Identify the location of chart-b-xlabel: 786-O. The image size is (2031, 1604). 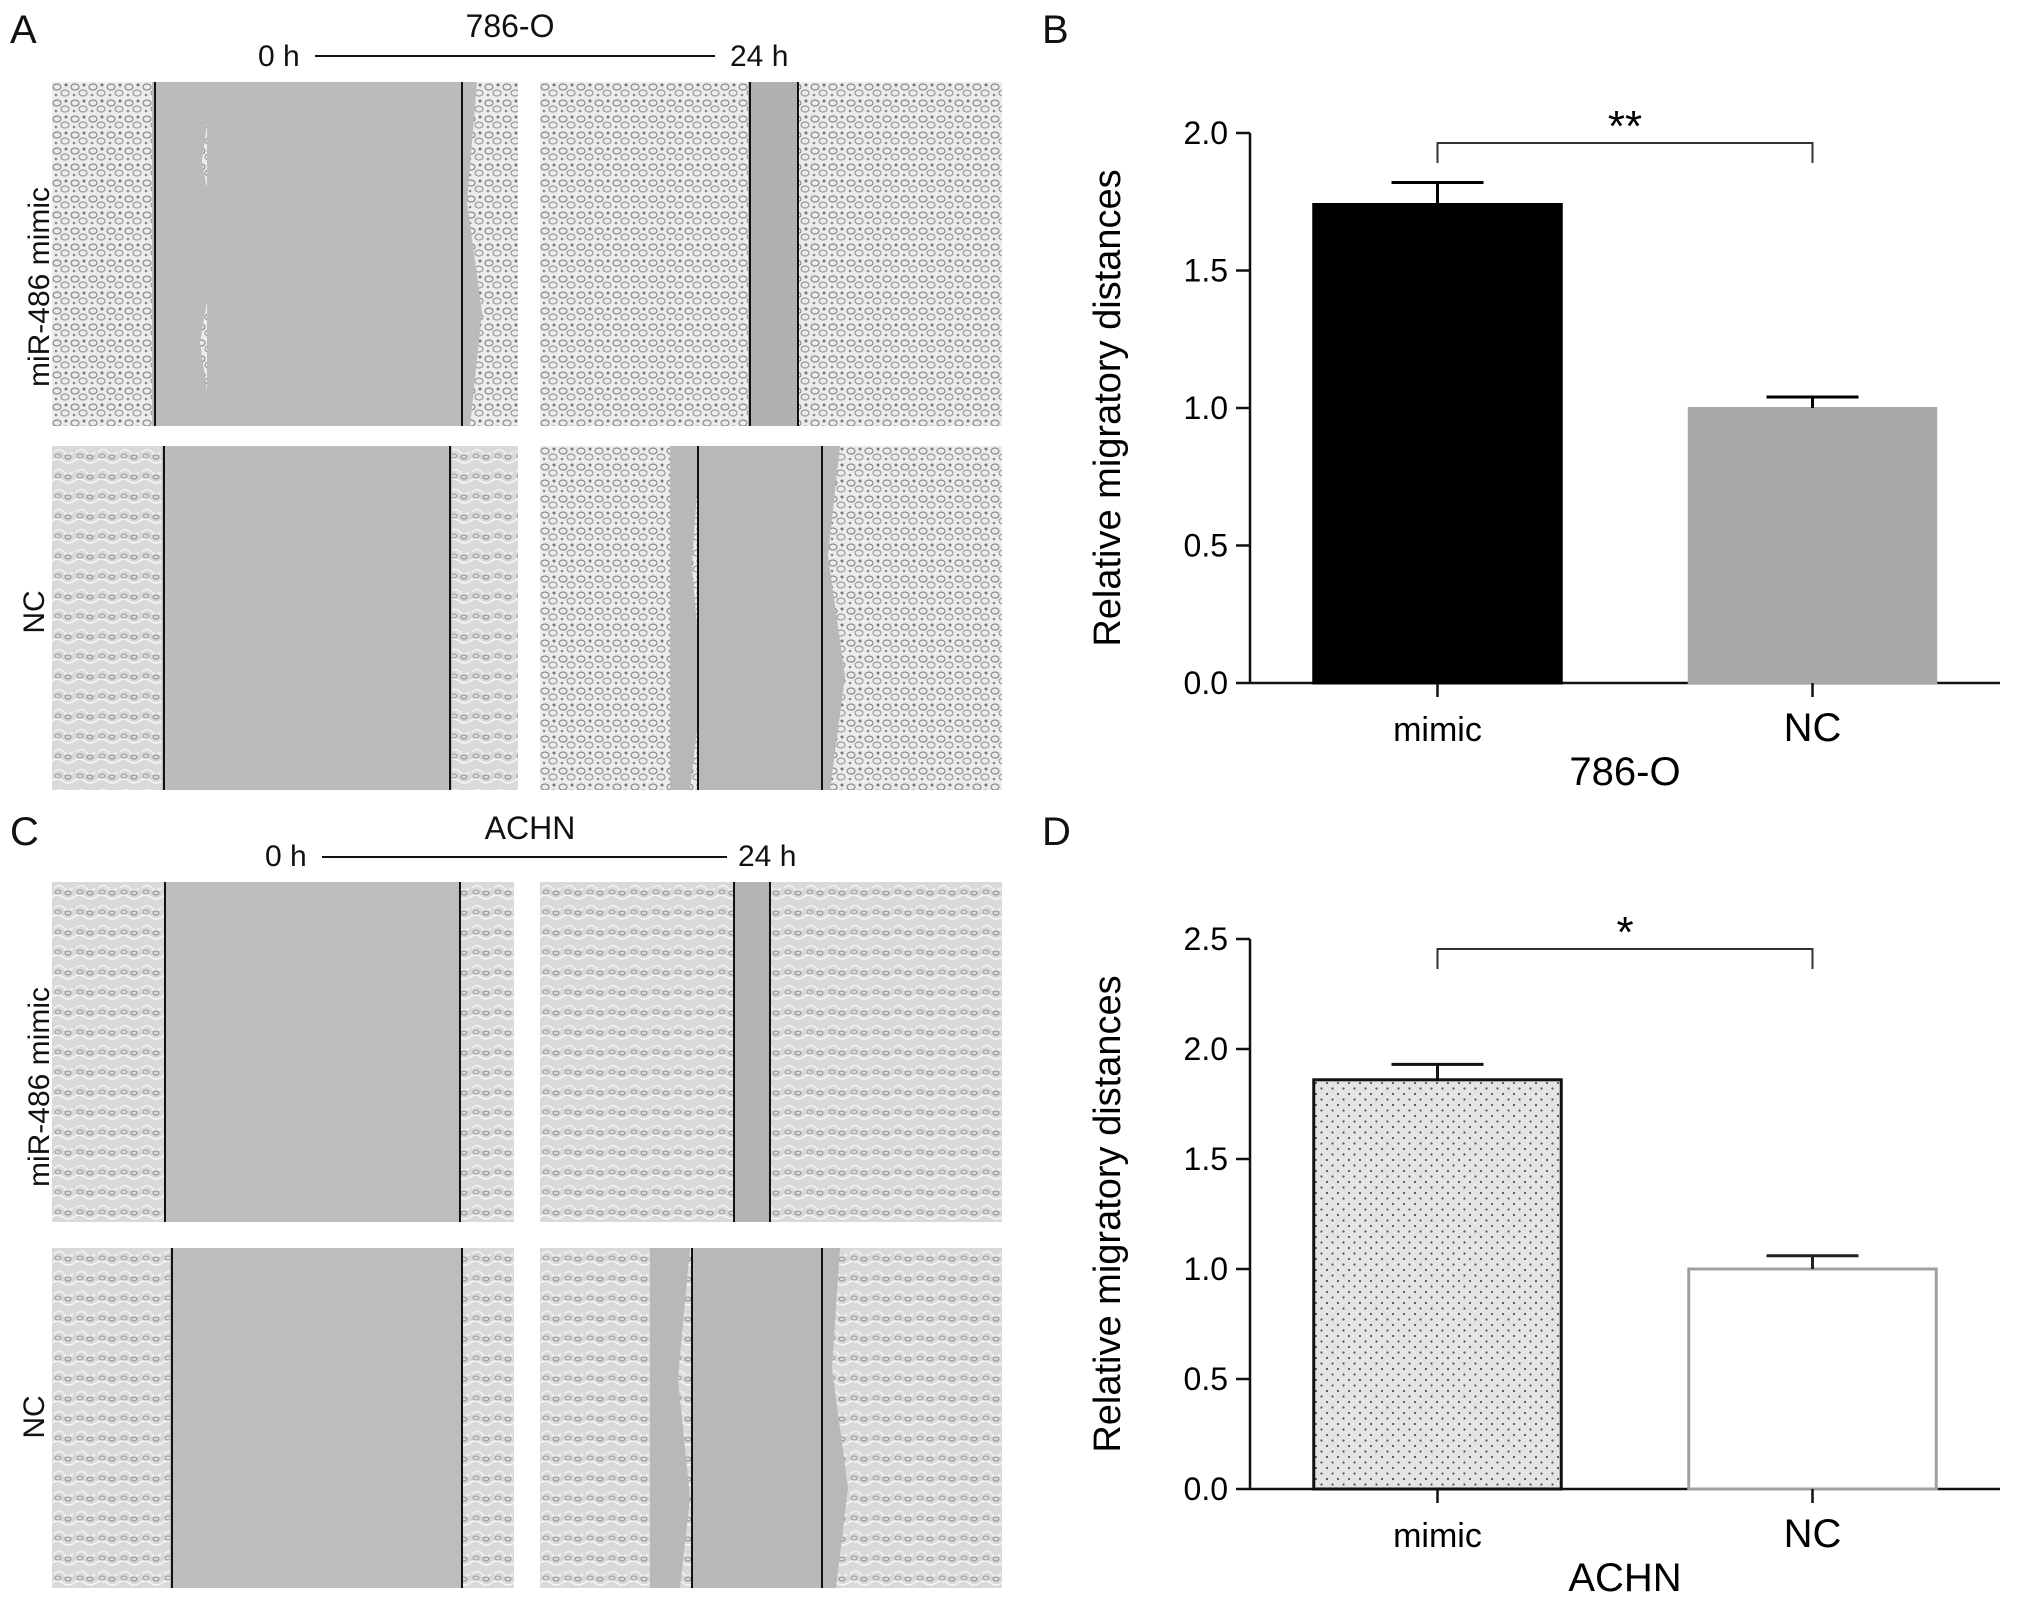
(1624, 772).